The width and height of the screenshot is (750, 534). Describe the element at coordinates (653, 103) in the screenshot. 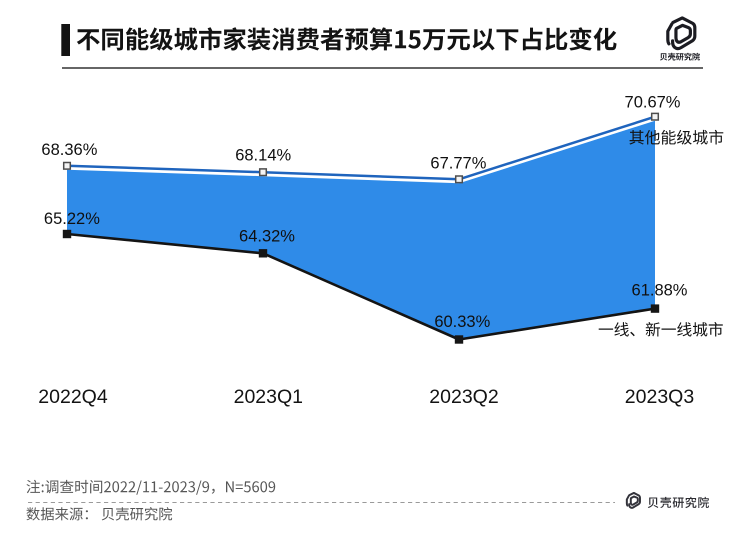

I see `svg-text: 70.67%` at that location.